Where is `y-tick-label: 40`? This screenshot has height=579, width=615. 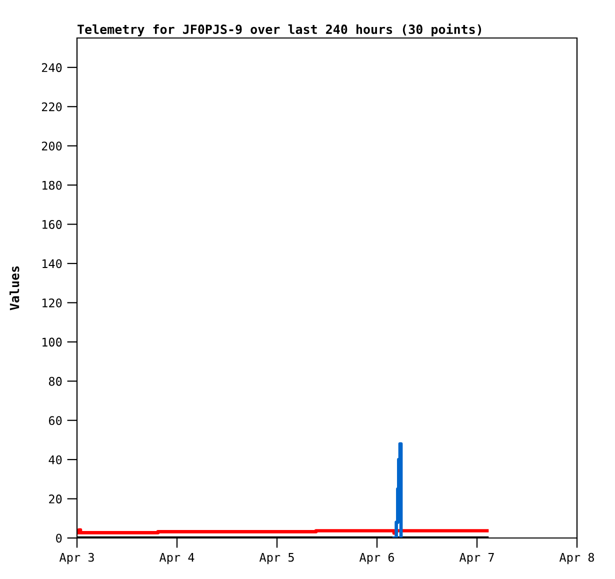
y-tick-label: 40 is located at coordinates (55, 459).